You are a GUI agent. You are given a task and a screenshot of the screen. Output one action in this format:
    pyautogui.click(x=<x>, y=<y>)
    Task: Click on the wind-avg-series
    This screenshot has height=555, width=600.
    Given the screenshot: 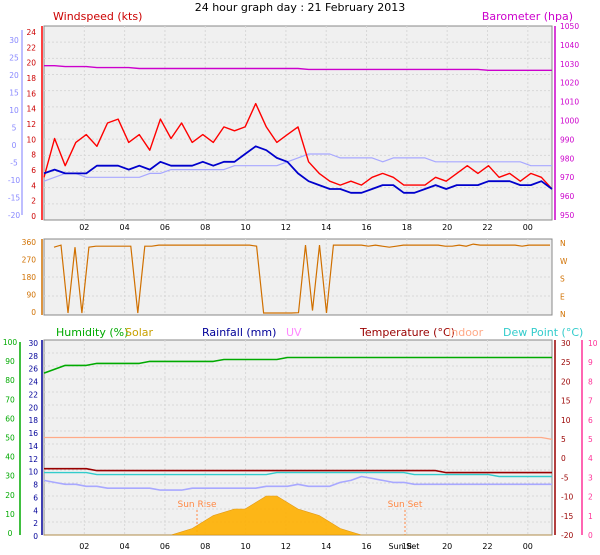 What is the action you would take?
    pyautogui.click(x=298, y=169)
    